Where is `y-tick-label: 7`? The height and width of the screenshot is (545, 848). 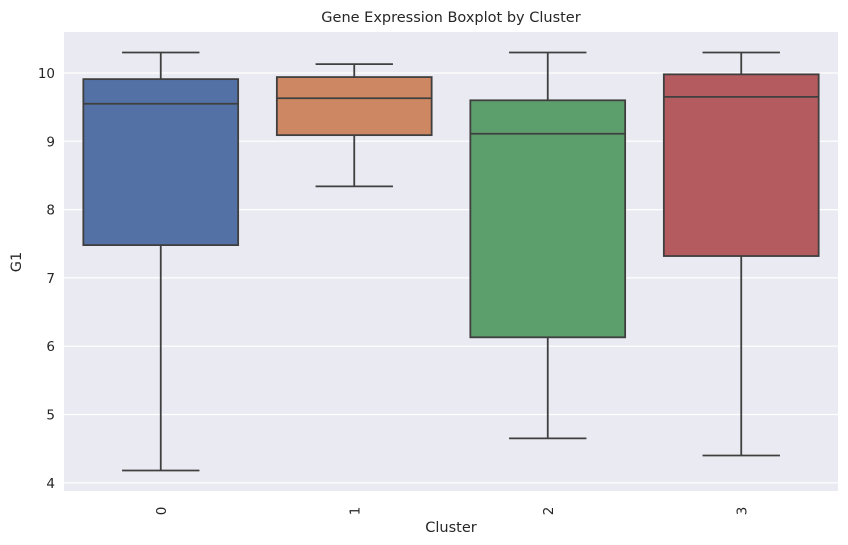 y-tick-label: 7 is located at coordinates (50, 279).